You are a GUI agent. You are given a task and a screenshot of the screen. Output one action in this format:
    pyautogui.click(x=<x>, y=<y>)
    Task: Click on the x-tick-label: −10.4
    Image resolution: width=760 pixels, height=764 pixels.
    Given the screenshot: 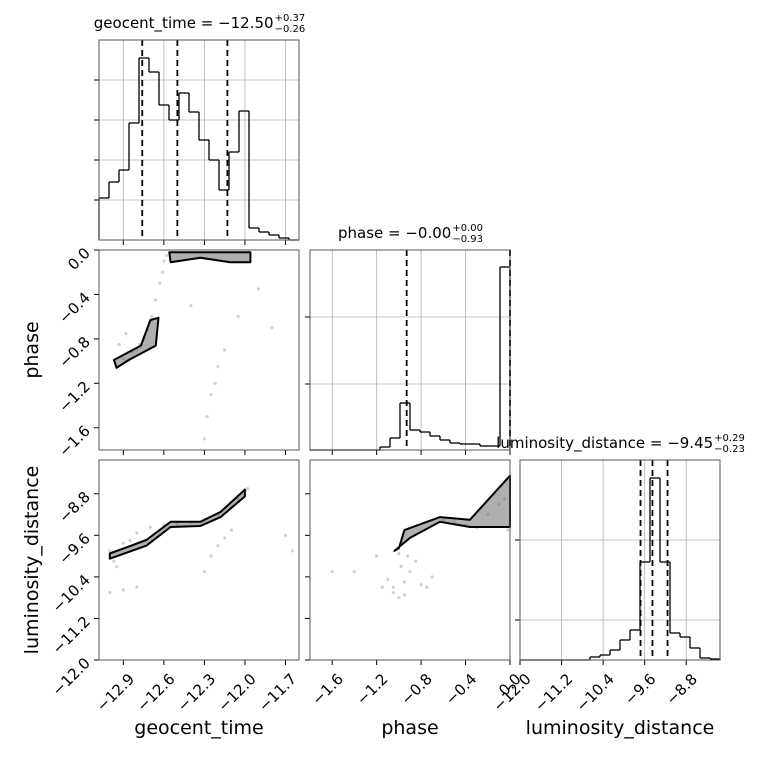 What is the action you would take?
    pyautogui.click(x=595, y=692)
    